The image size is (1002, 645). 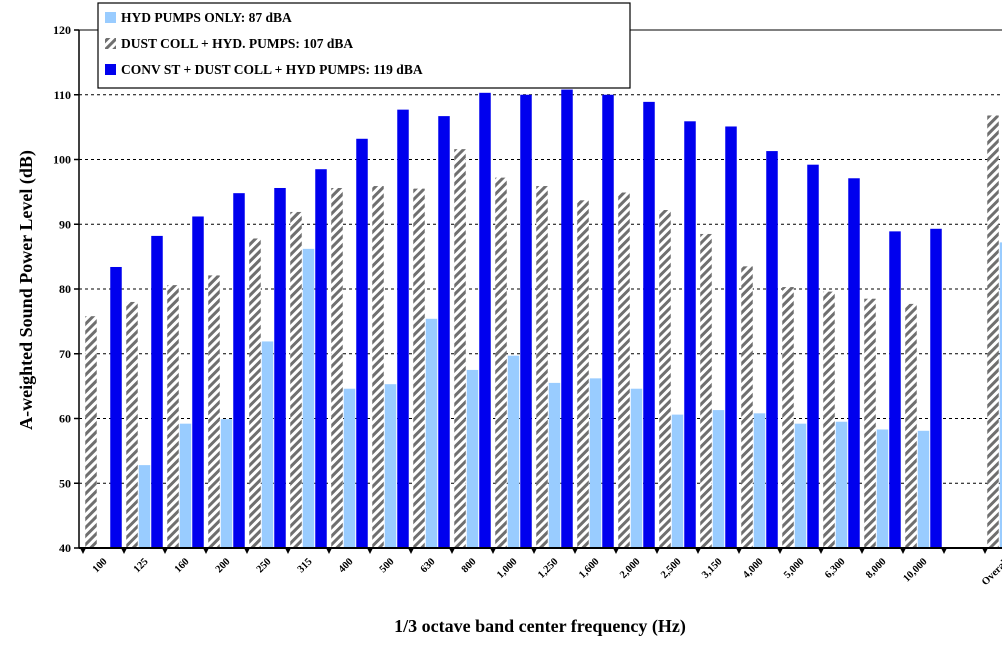 I want to click on legend-label-hyd-pumps: HYD PUMPS ONLY: 87 dBA, so click(x=206, y=17).